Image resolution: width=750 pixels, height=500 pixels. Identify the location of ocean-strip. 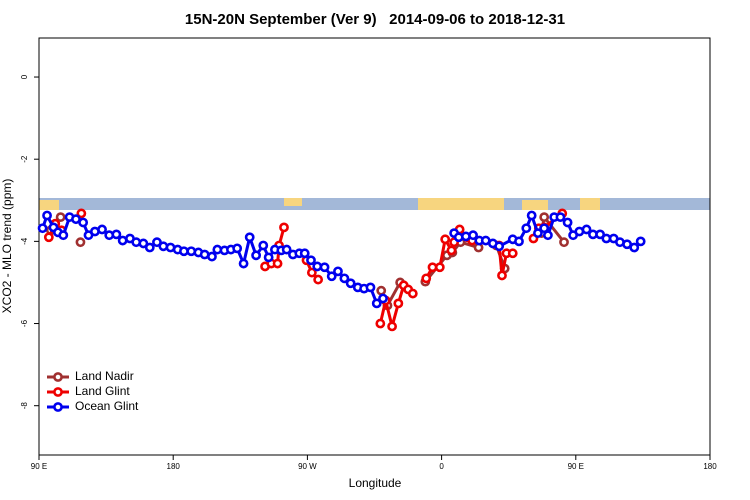
(374, 204).